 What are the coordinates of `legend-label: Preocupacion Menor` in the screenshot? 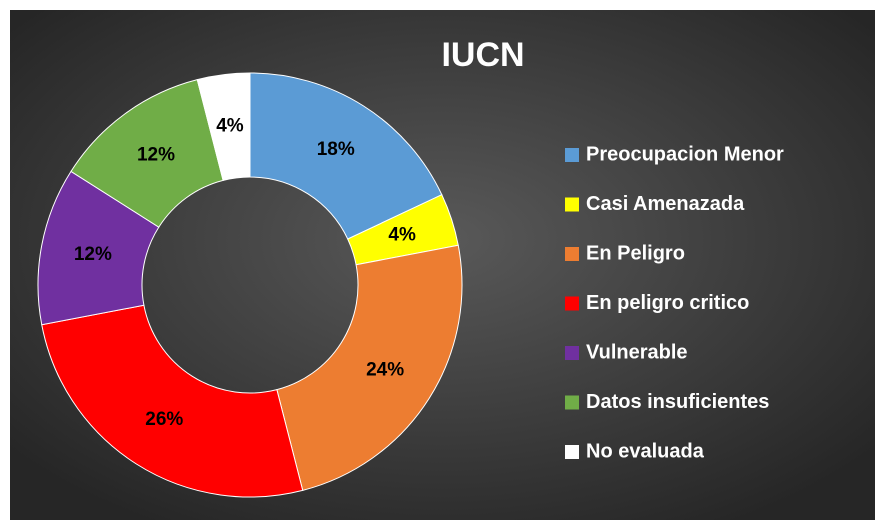 It's located at (685, 154).